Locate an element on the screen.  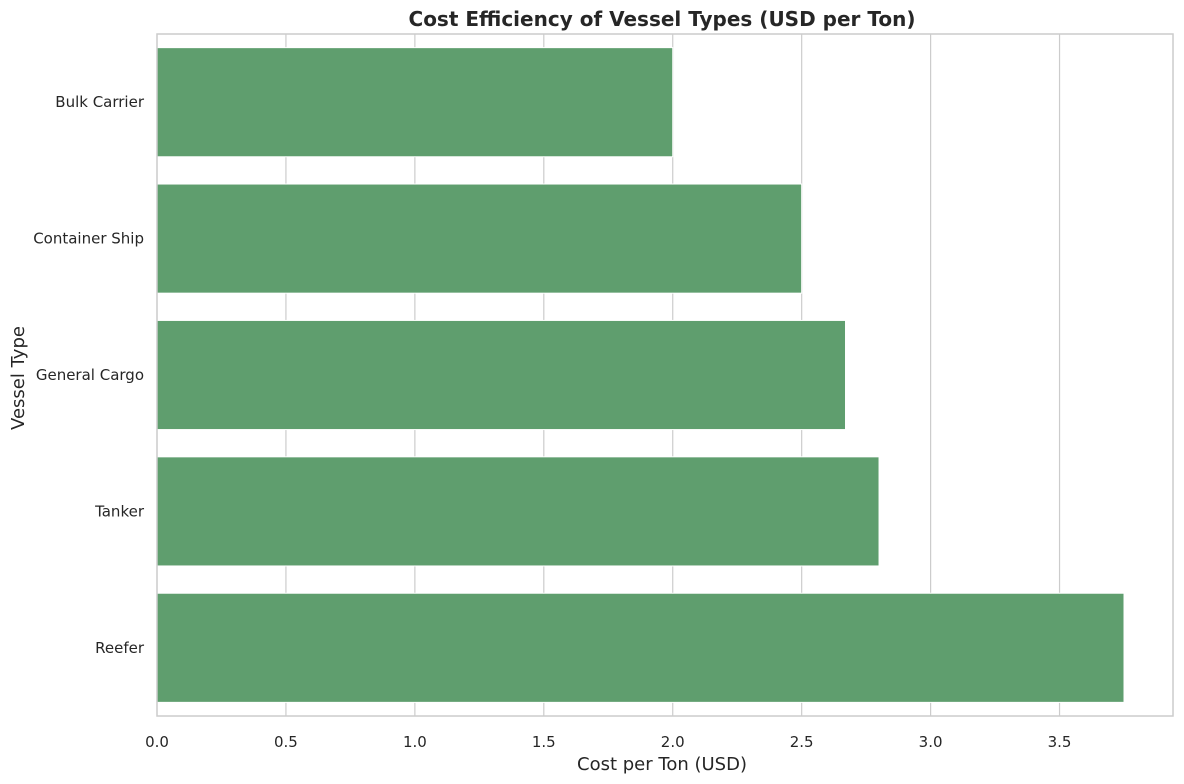
x-tick-label: 2.5 is located at coordinates (802, 742).